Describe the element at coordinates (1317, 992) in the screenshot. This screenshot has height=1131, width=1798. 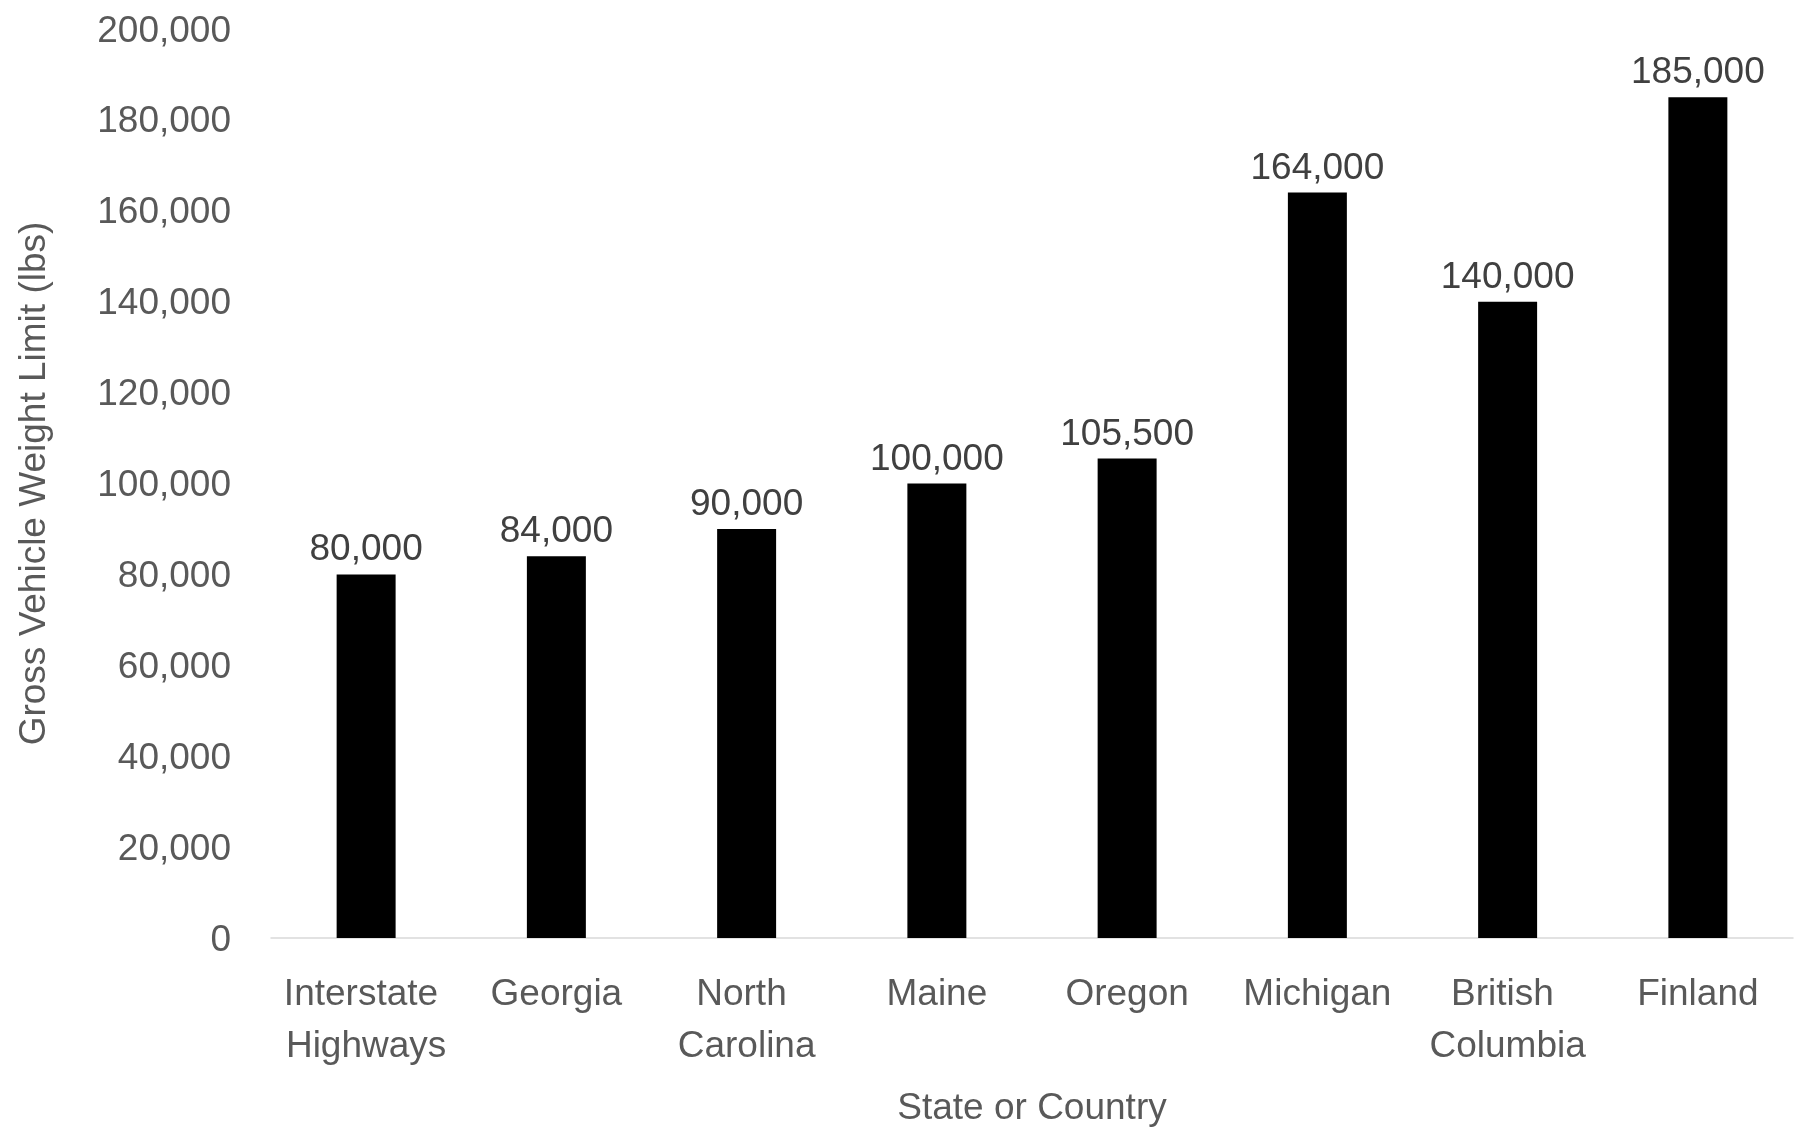
I see `x-tick-label: Michigan` at that location.